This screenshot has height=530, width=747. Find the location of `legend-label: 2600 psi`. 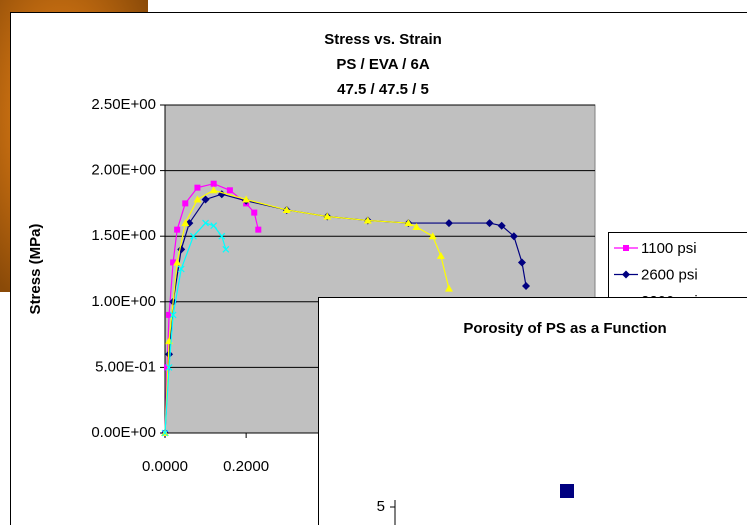

legend-label: 2600 psi is located at coordinates (669, 274).